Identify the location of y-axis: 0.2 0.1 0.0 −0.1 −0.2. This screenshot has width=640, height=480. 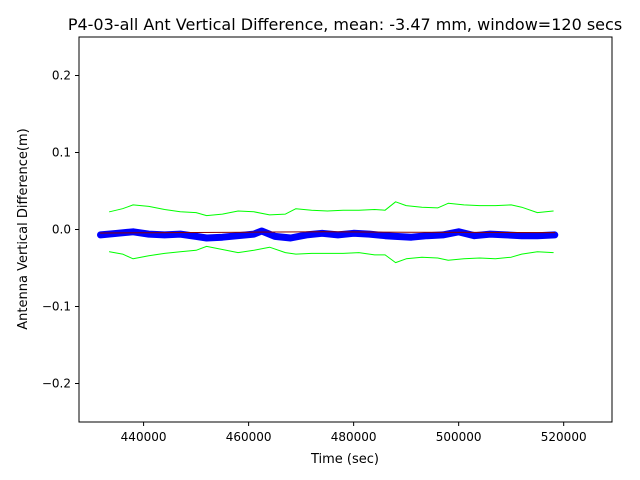
(60, 230).